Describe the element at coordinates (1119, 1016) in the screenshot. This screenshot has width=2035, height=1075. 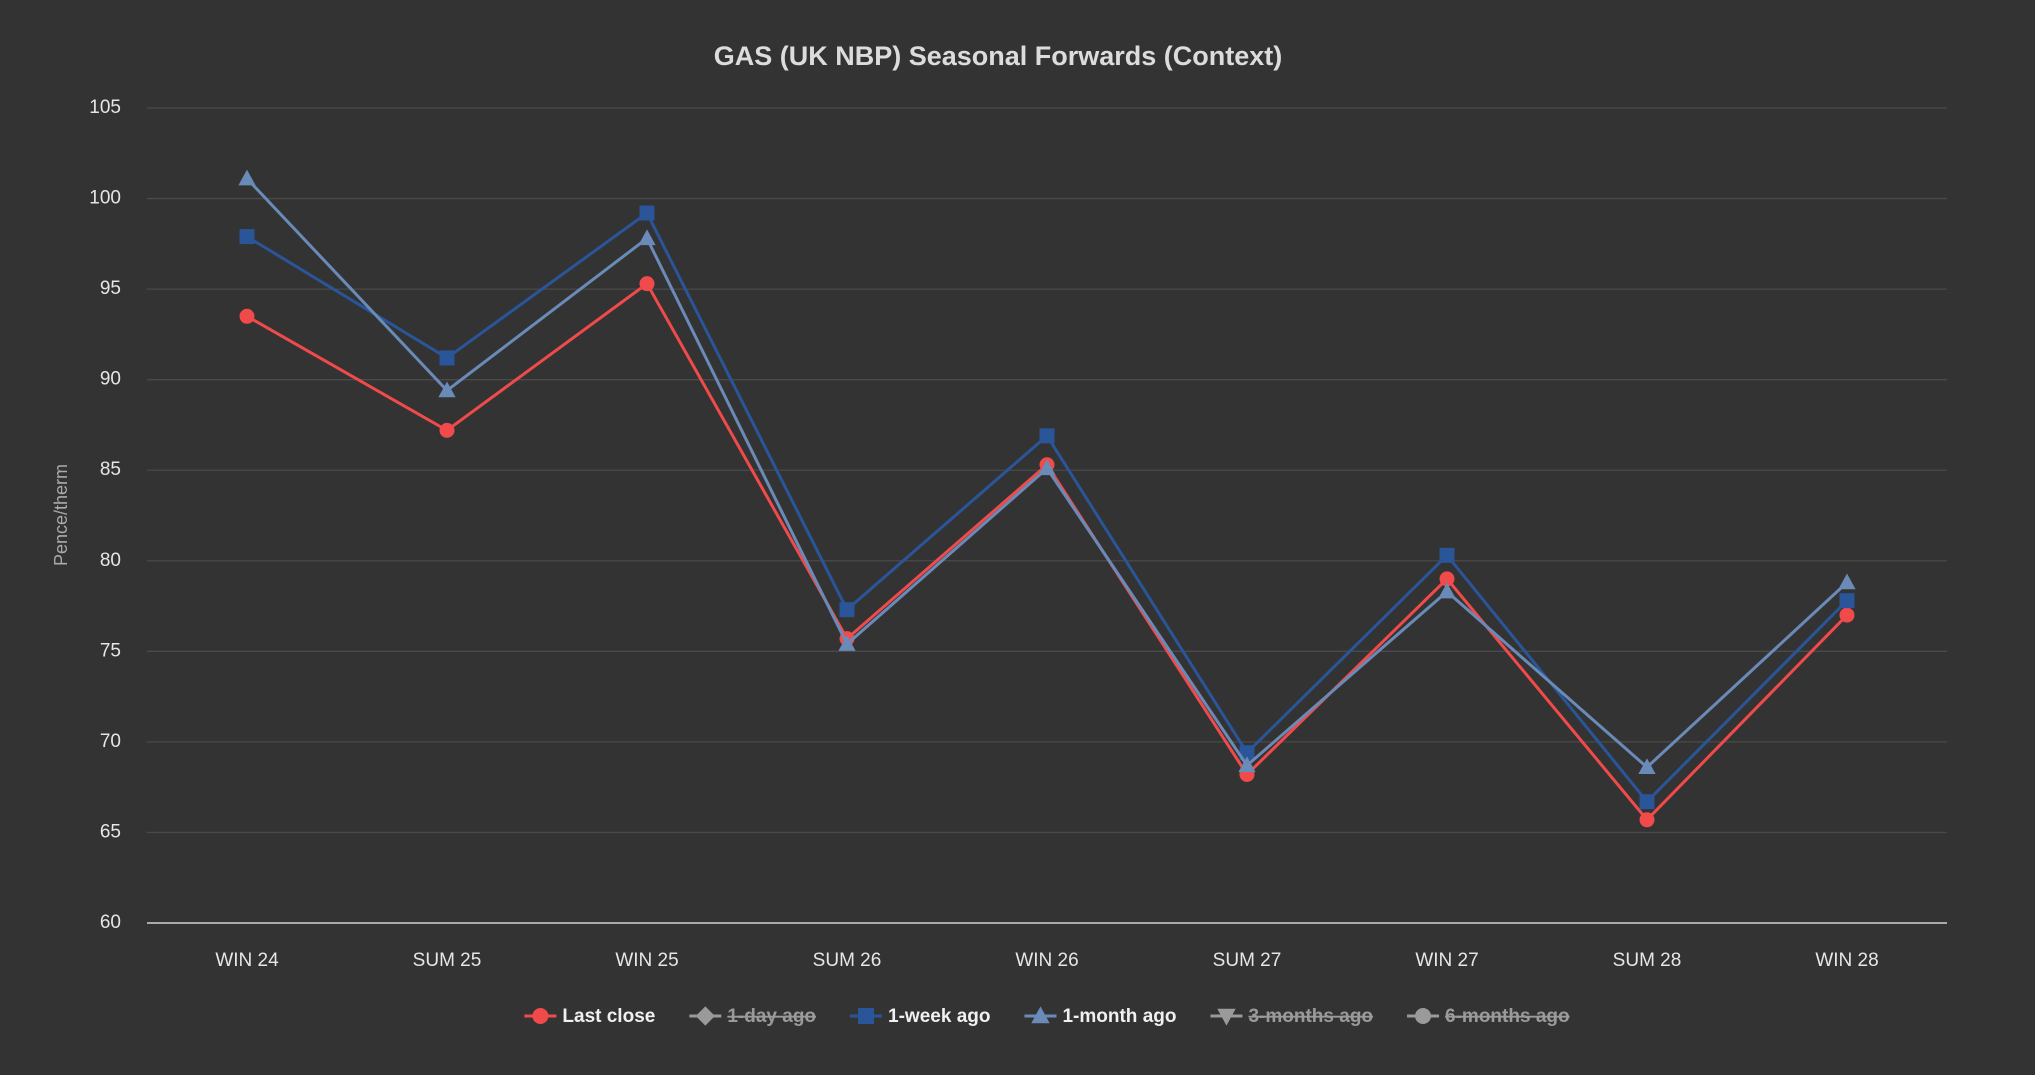
I see `legend-text: 1-month ago` at that location.